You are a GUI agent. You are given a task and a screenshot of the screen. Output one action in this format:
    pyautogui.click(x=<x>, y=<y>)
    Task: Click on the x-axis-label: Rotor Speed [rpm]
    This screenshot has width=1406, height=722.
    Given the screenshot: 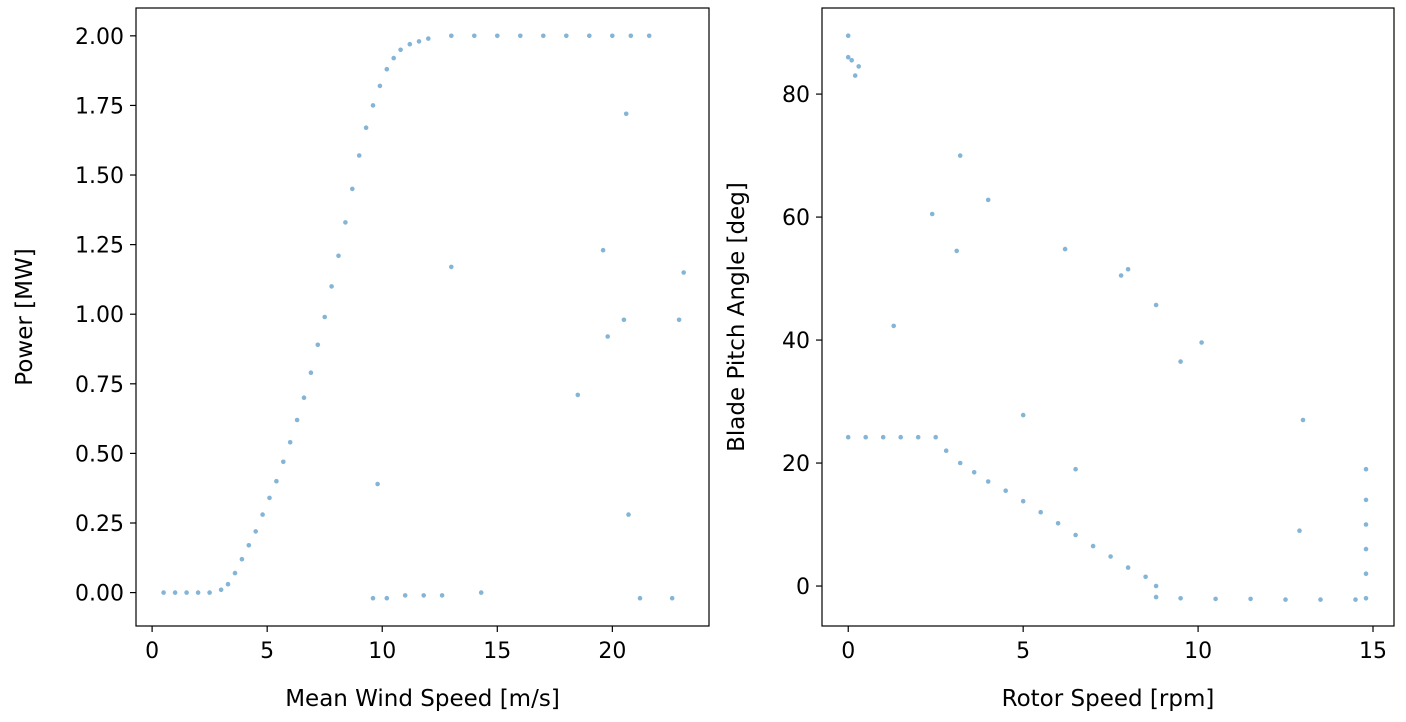 What is the action you would take?
    pyautogui.click(x=1108, y=699)
    